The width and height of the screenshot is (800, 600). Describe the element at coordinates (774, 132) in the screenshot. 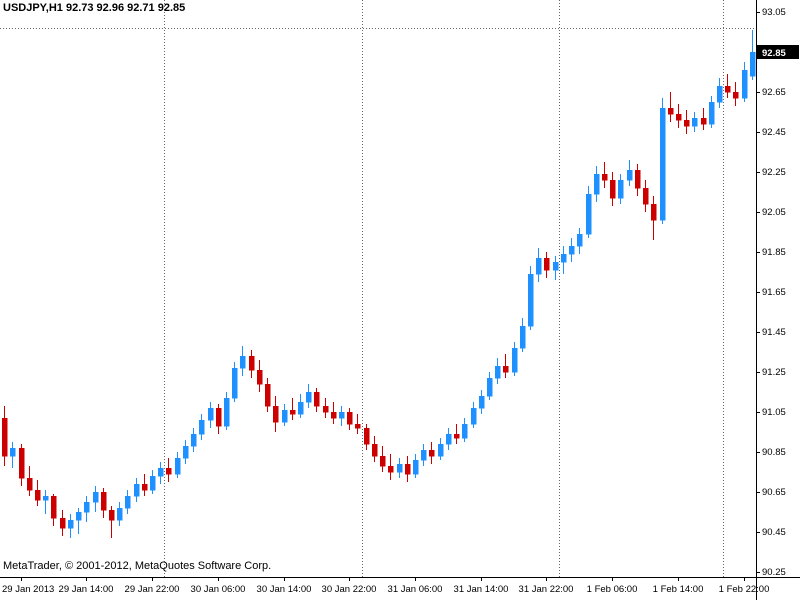

I see `price-tick-label: 92.45` at that location.